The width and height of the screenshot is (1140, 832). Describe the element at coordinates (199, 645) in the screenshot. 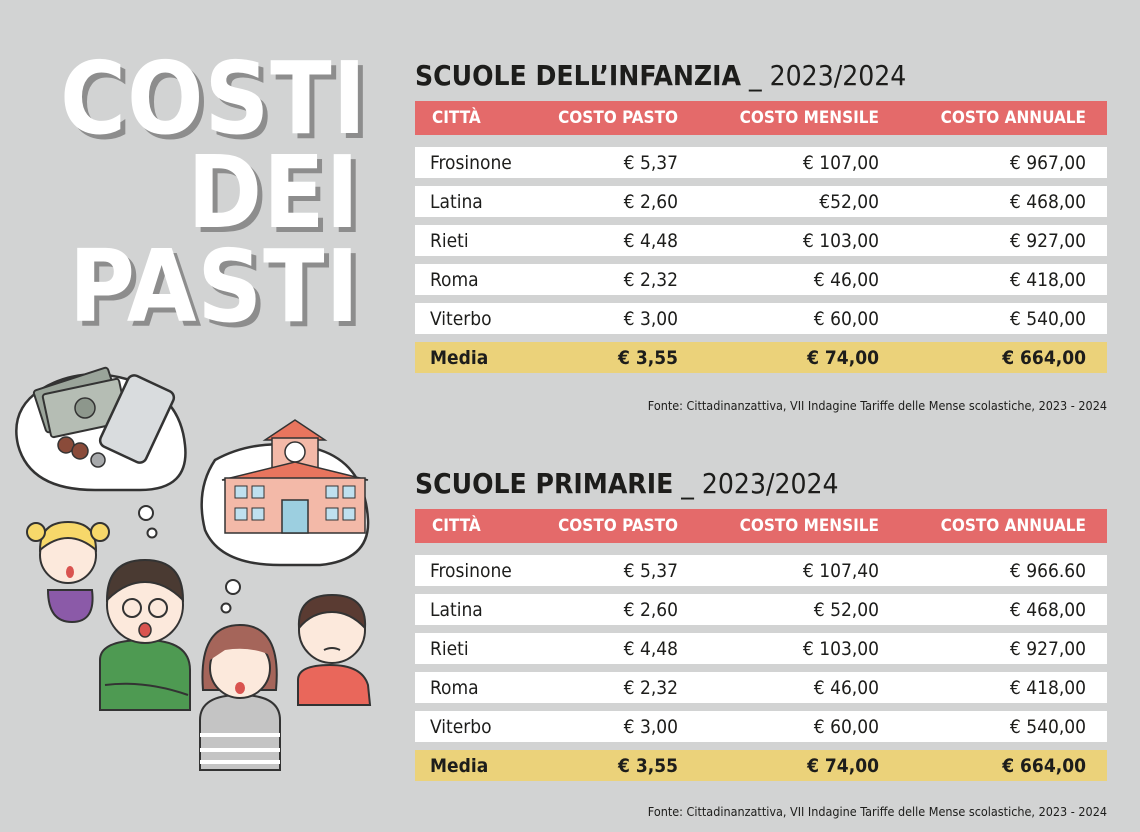

I see `worried-family-icon` at that location.